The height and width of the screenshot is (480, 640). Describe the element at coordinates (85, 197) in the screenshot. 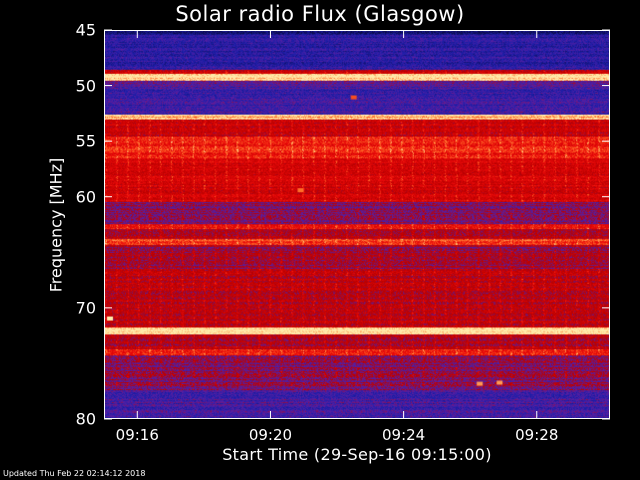

I see `y-tick-label: 60` at that location.